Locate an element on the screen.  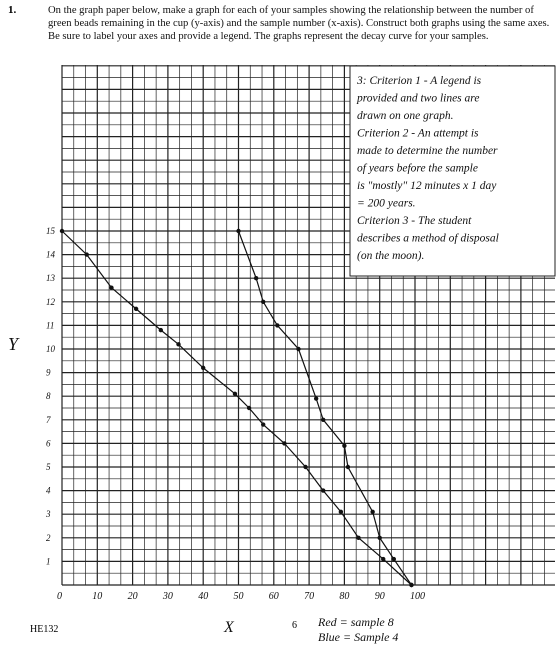
page-code: HE132 is located at coordinates (44, 629).